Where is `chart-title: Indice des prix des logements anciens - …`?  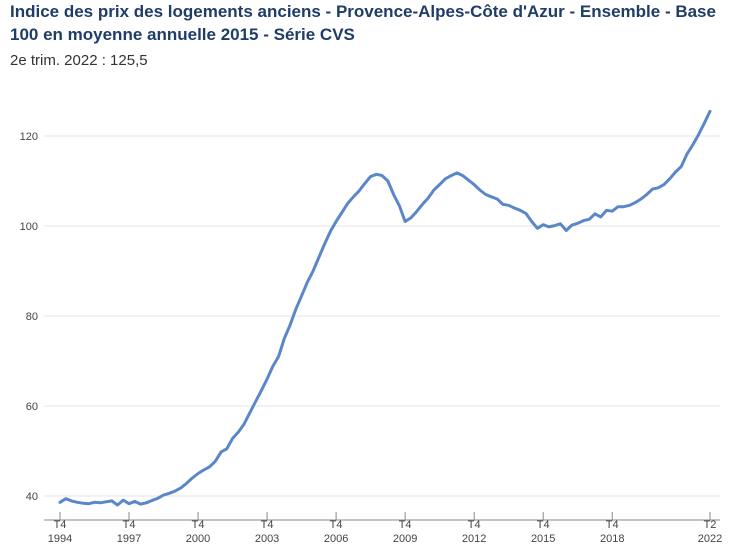
chart-title: Indice des prix des logements anciens - … is located at coordinates (363, 23).